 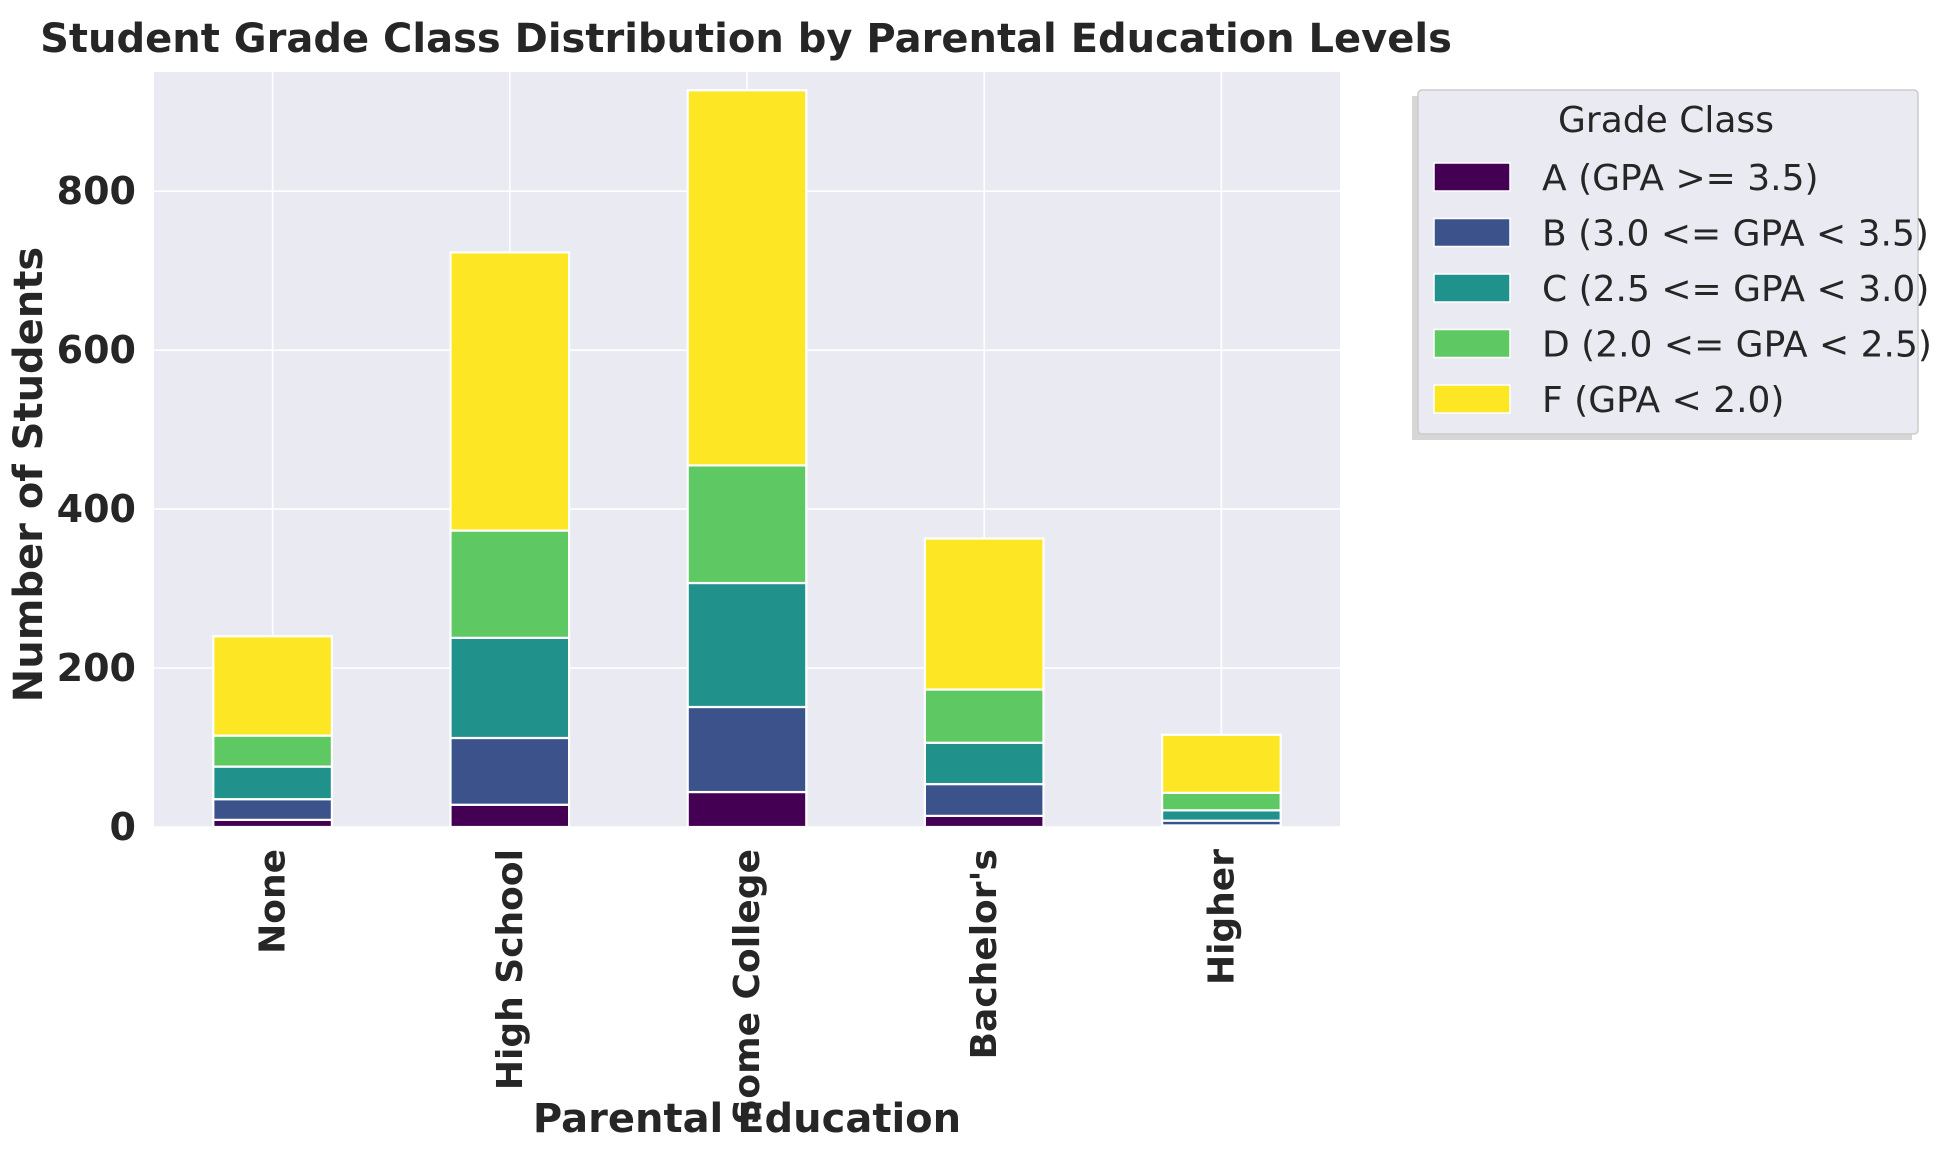 What do you see at coordinates (1663, 400) in the screenshot?
I see `legend-label: F (GPA < 2.0)` at bounding box center [1663, 400].